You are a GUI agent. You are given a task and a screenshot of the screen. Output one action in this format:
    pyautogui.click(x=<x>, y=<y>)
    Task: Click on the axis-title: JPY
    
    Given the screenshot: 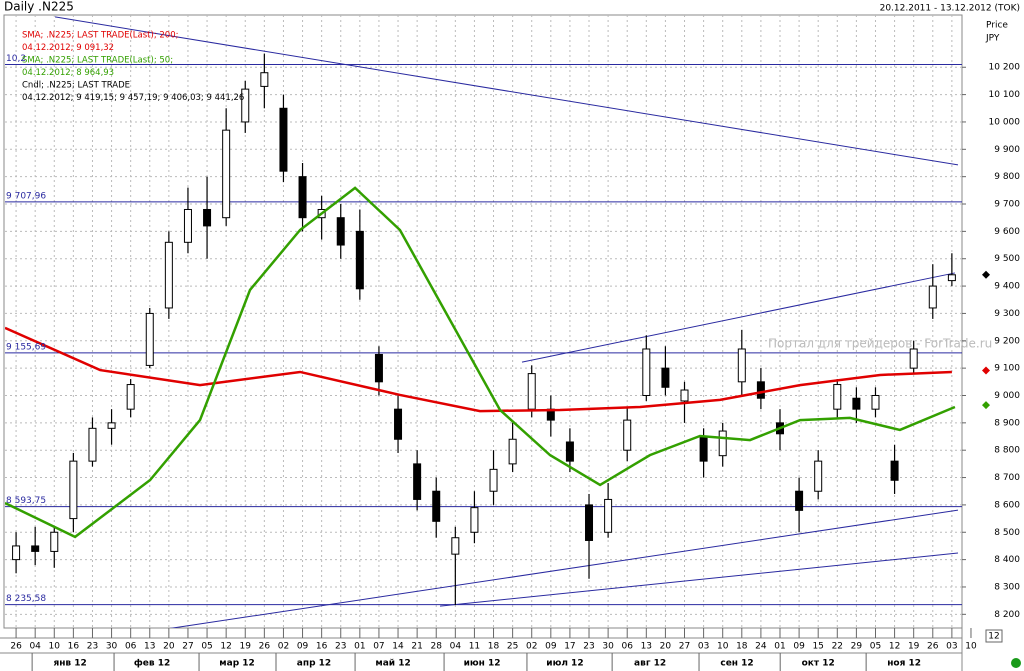 What is the action you would take?
    pyautogui.click(x=992, y=39)
    